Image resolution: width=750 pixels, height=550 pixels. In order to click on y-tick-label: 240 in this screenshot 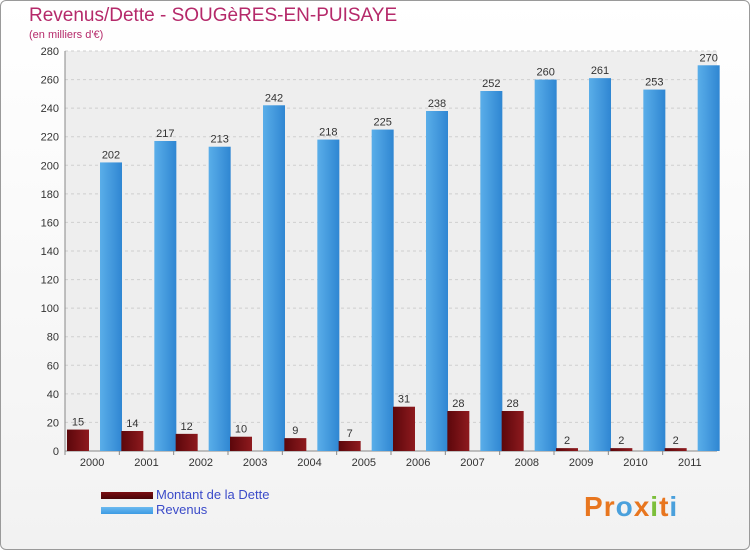, I will do `click(50, 109)`.